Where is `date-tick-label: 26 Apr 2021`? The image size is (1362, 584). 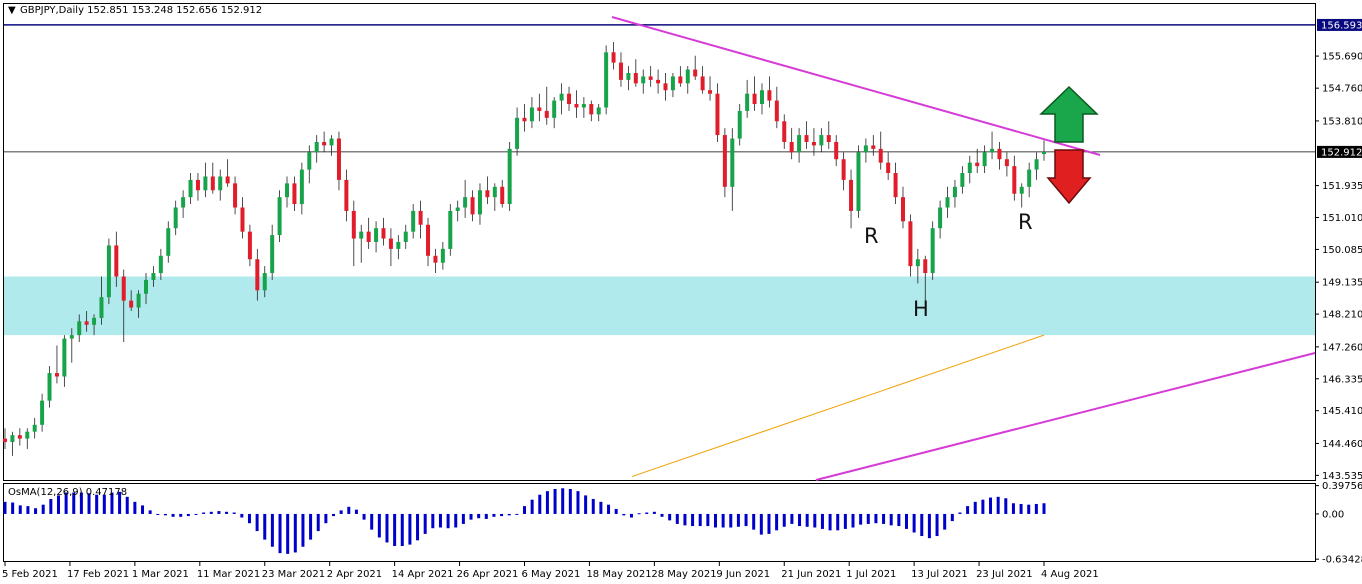 date-tick-label: 26 Apr 2021 is located at coordinates (488, 574).